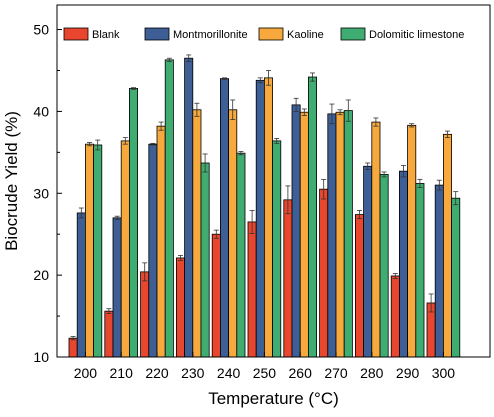  I want to click on y-tick-label-40: 40, so click(41, 111).